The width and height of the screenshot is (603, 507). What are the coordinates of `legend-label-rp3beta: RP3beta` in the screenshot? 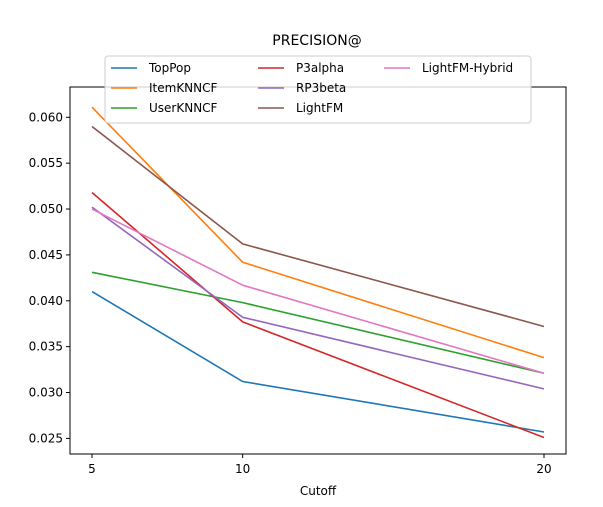 It's located at (321, 88).